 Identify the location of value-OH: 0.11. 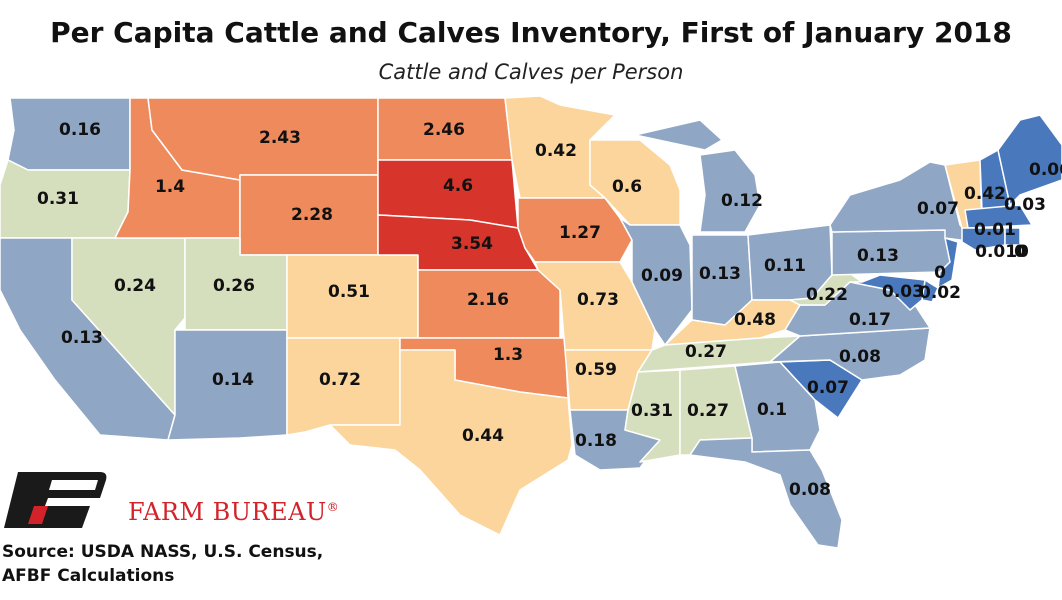
(785, 266).